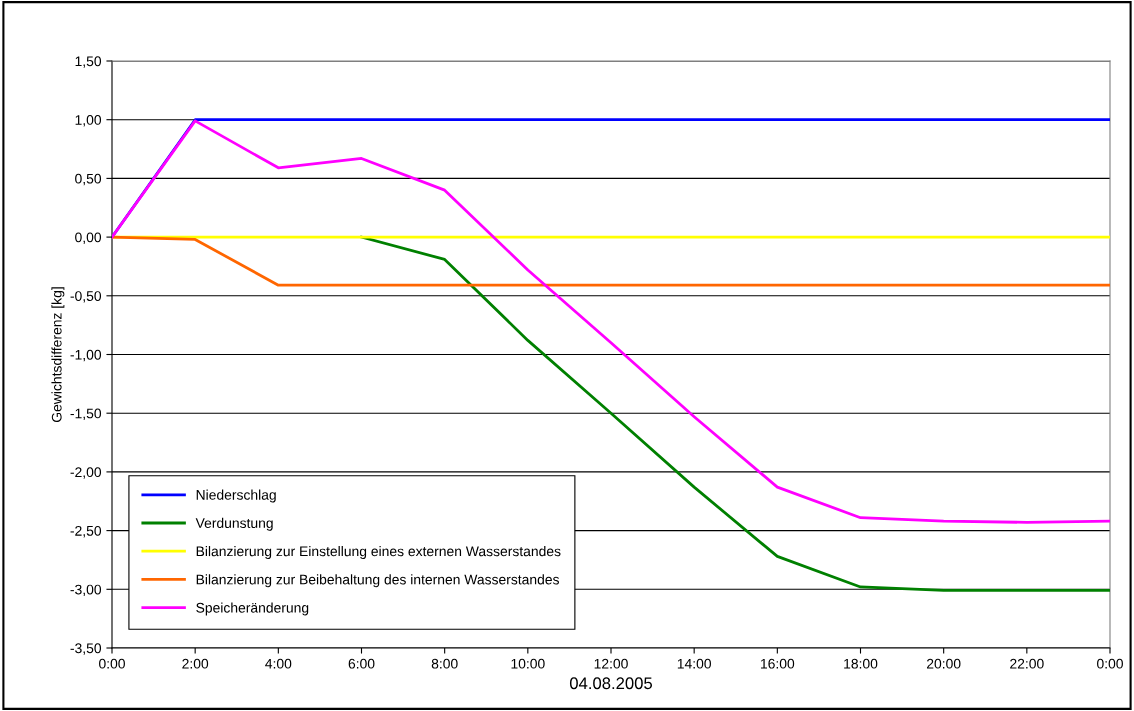 The image size is (1134, 711). I want to click on y-tick-label: -1,50, so click(86, 414).